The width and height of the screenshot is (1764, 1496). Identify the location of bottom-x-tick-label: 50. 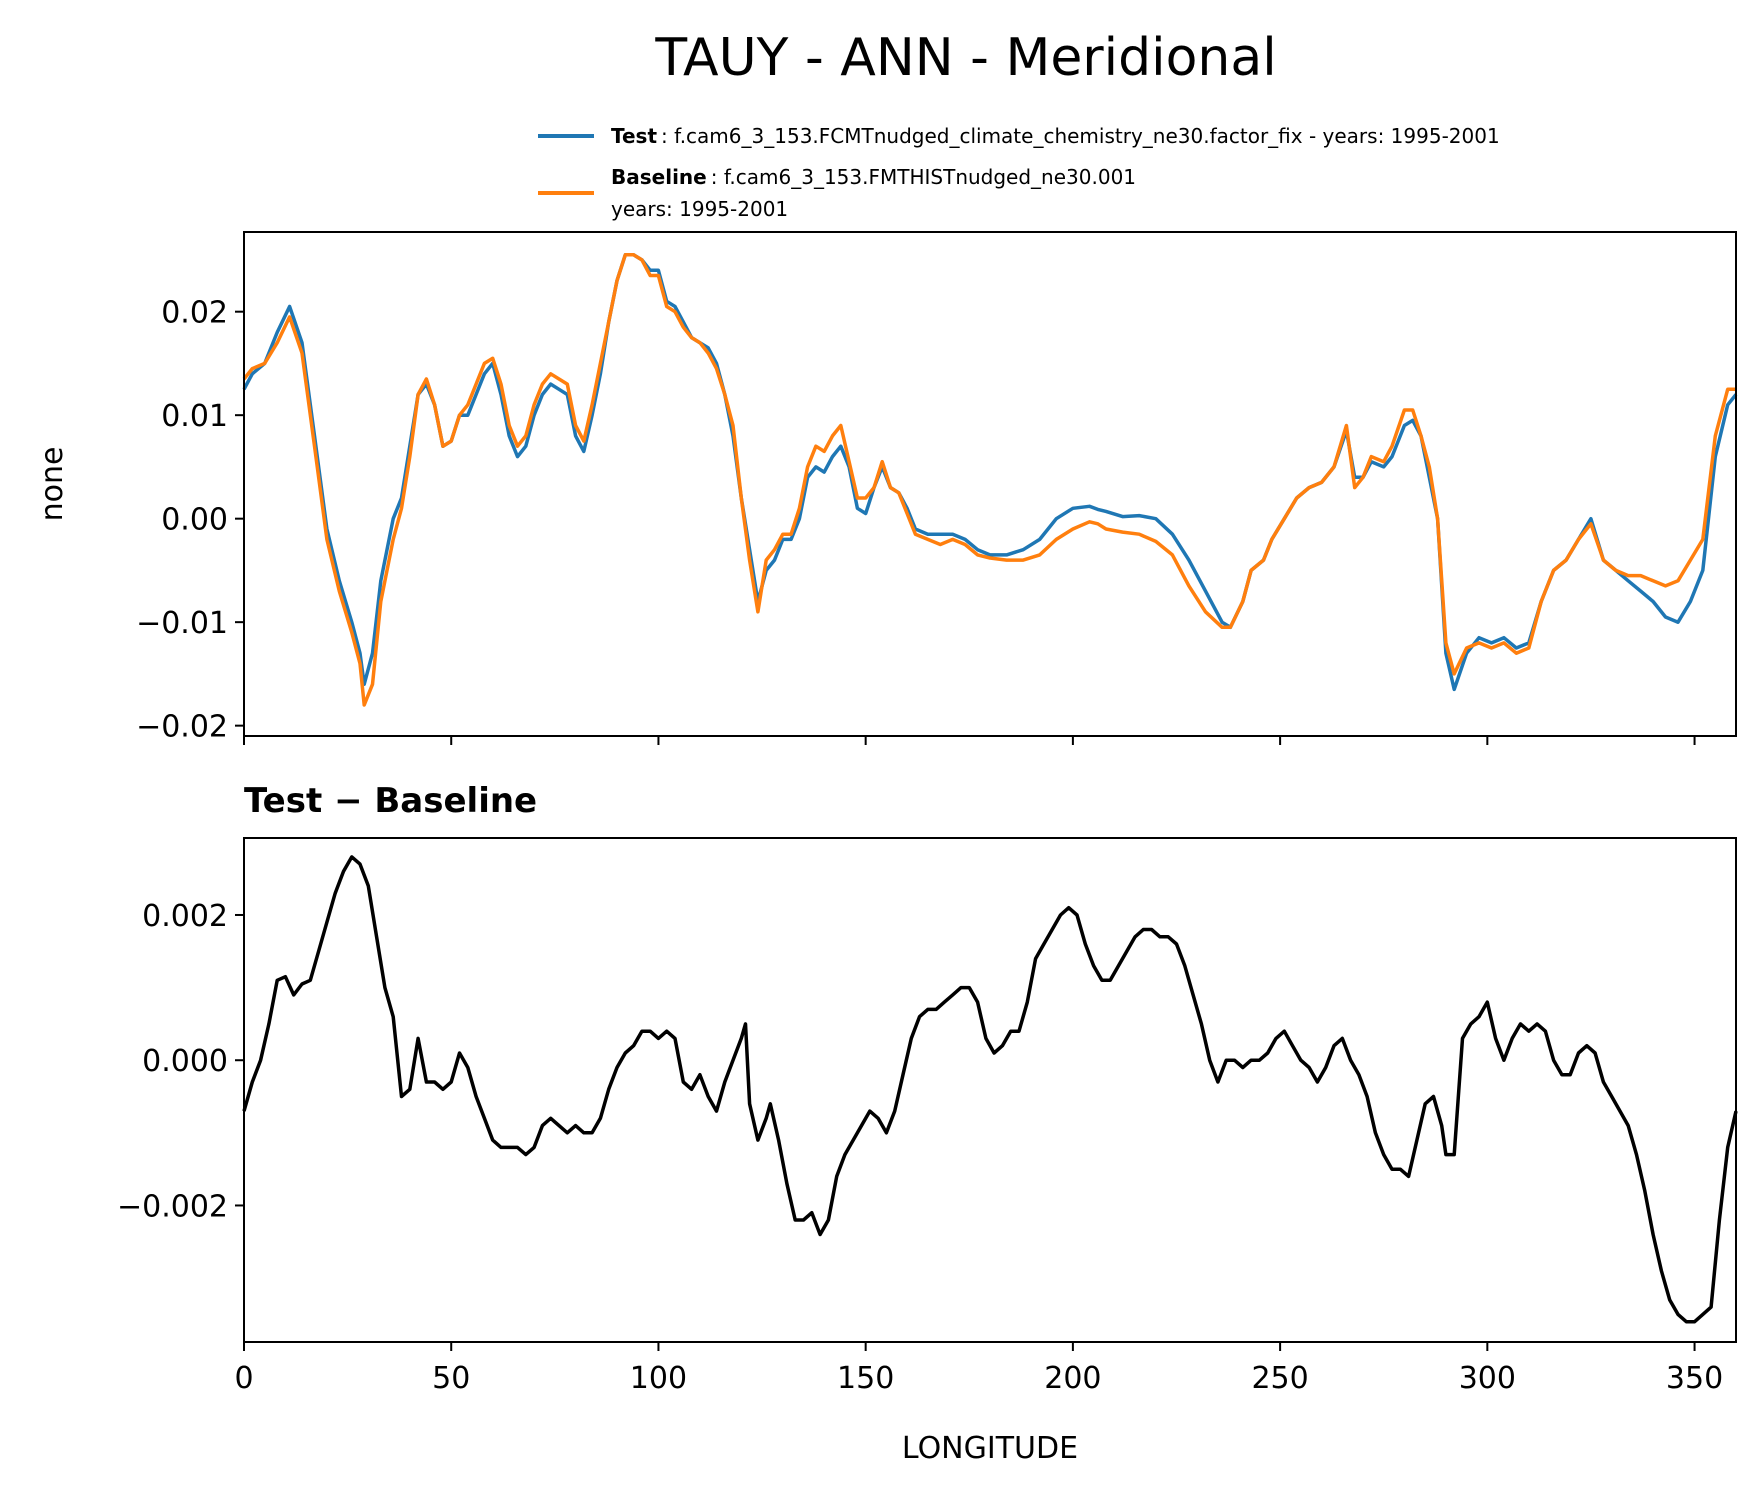
(451, 1378).